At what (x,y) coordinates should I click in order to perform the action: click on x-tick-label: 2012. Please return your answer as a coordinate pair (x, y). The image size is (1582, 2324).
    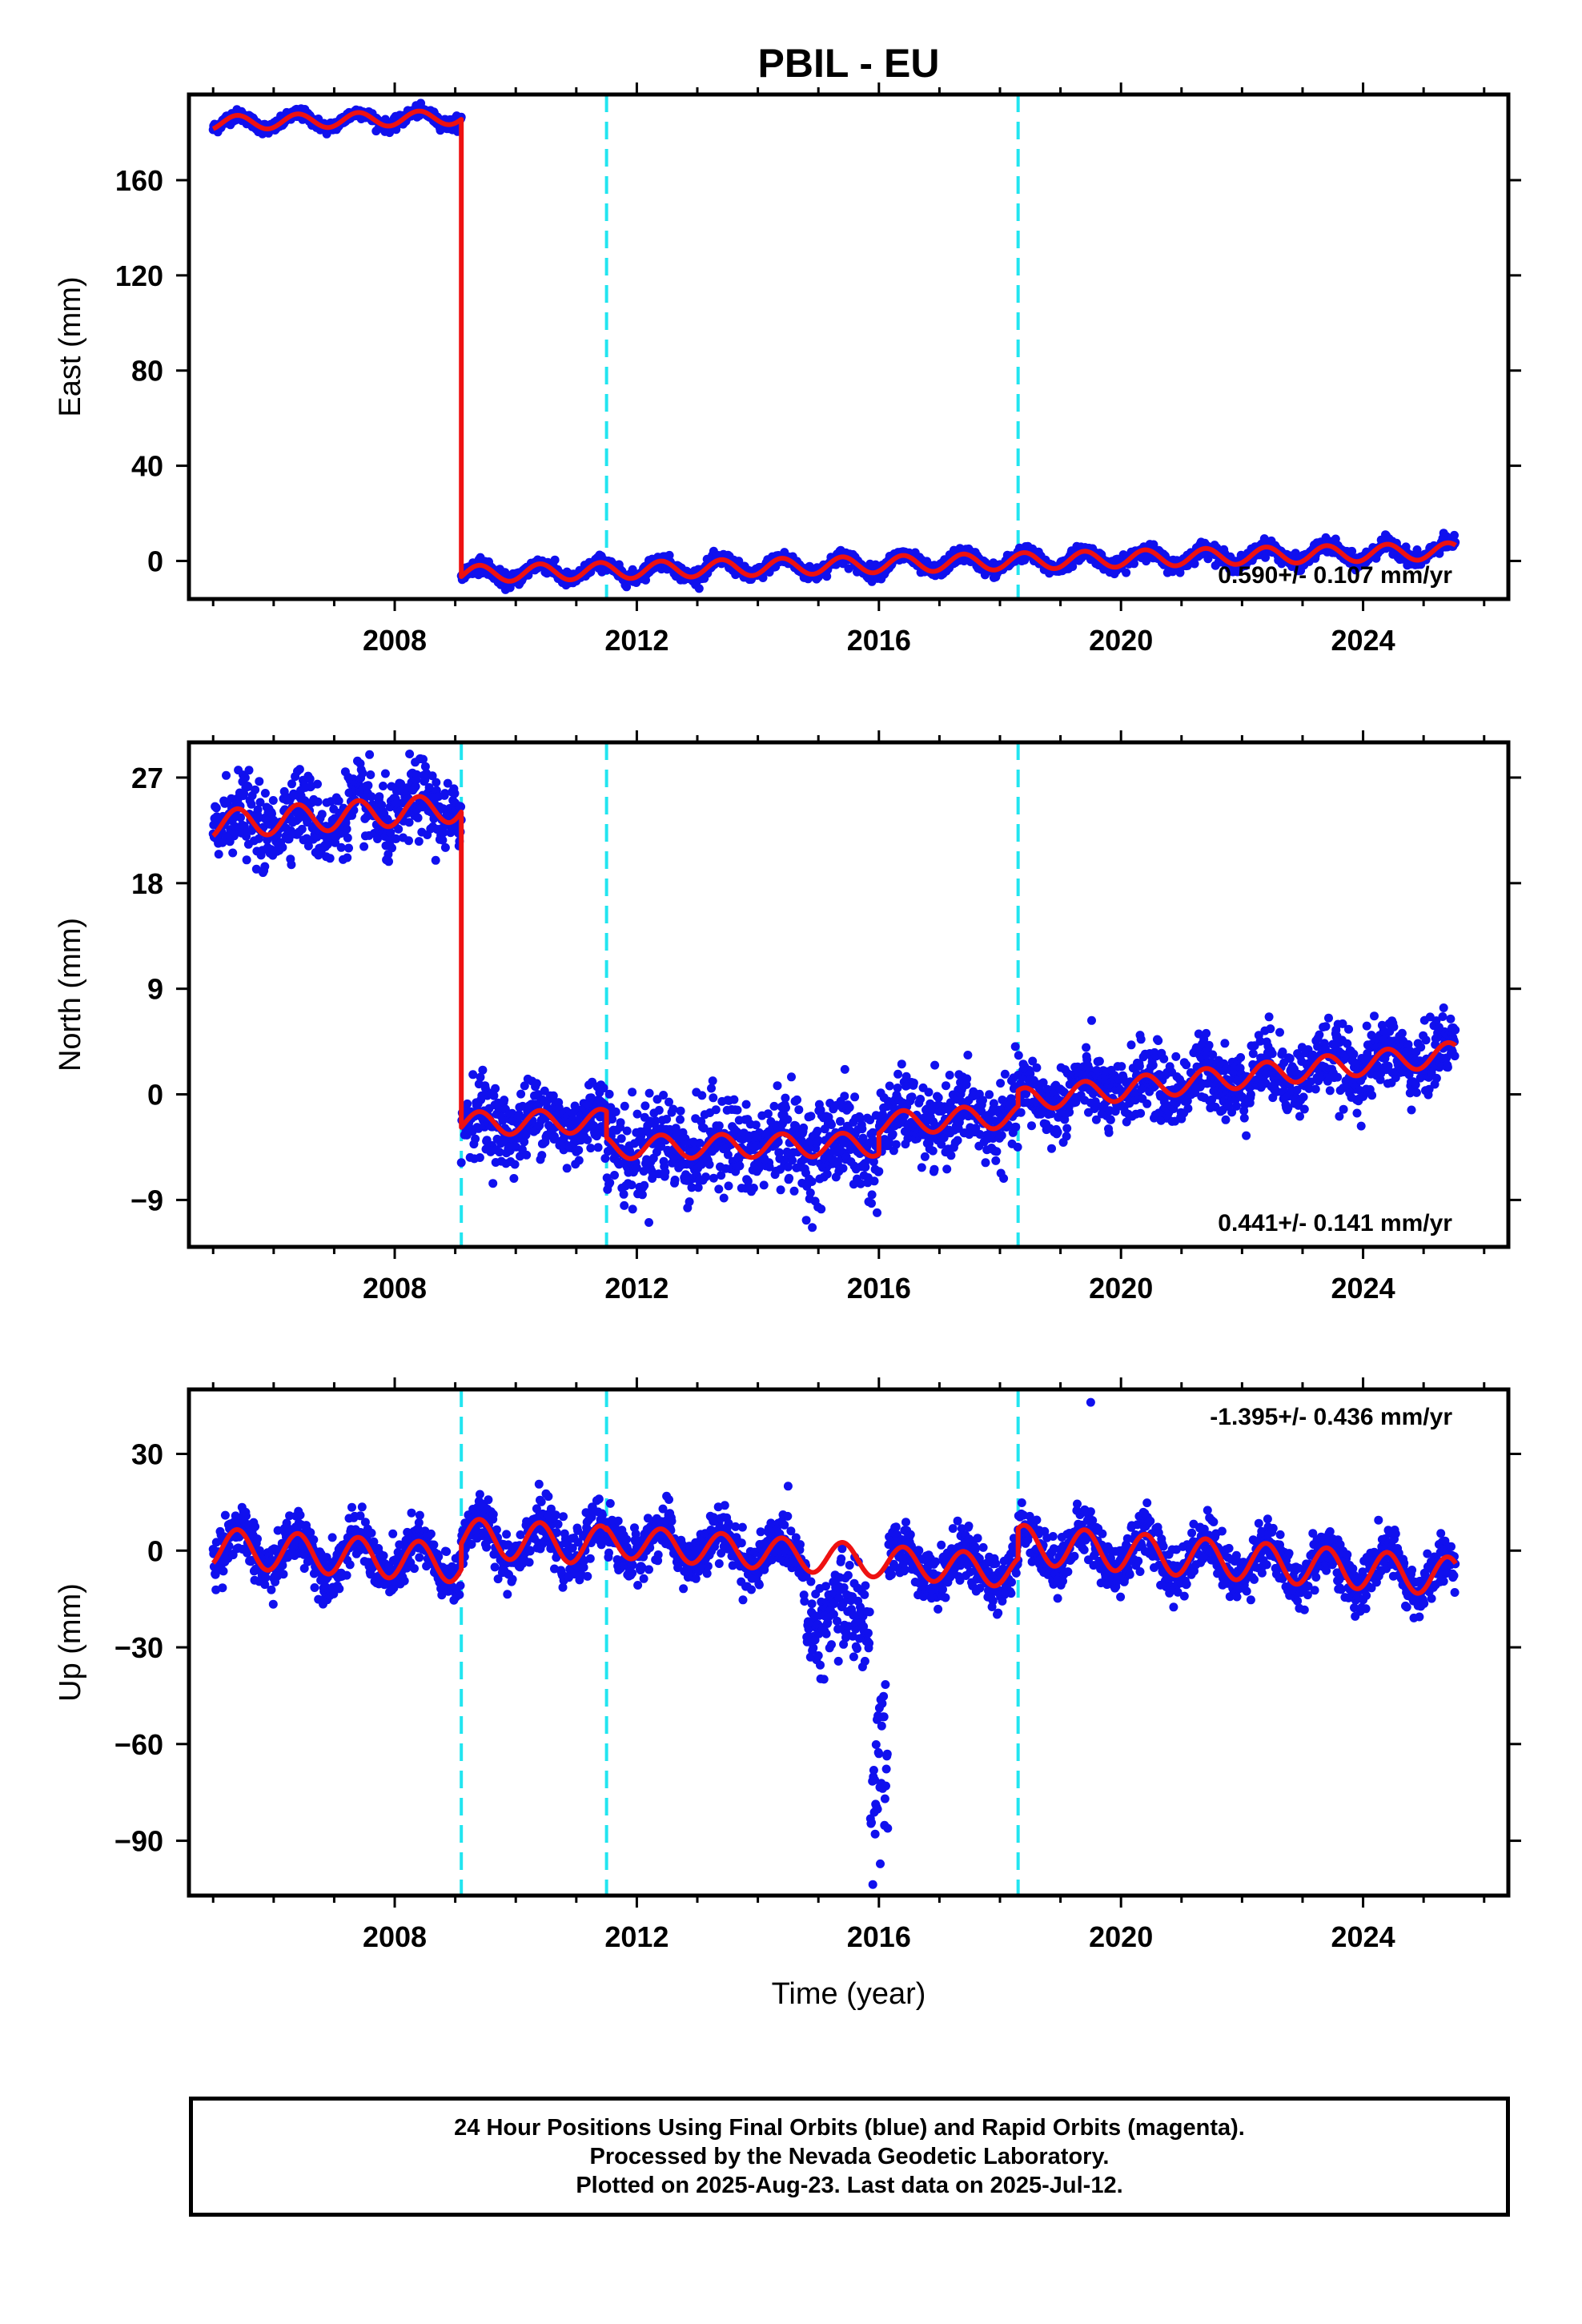
    Looking at the image, I should click on (636, 640).